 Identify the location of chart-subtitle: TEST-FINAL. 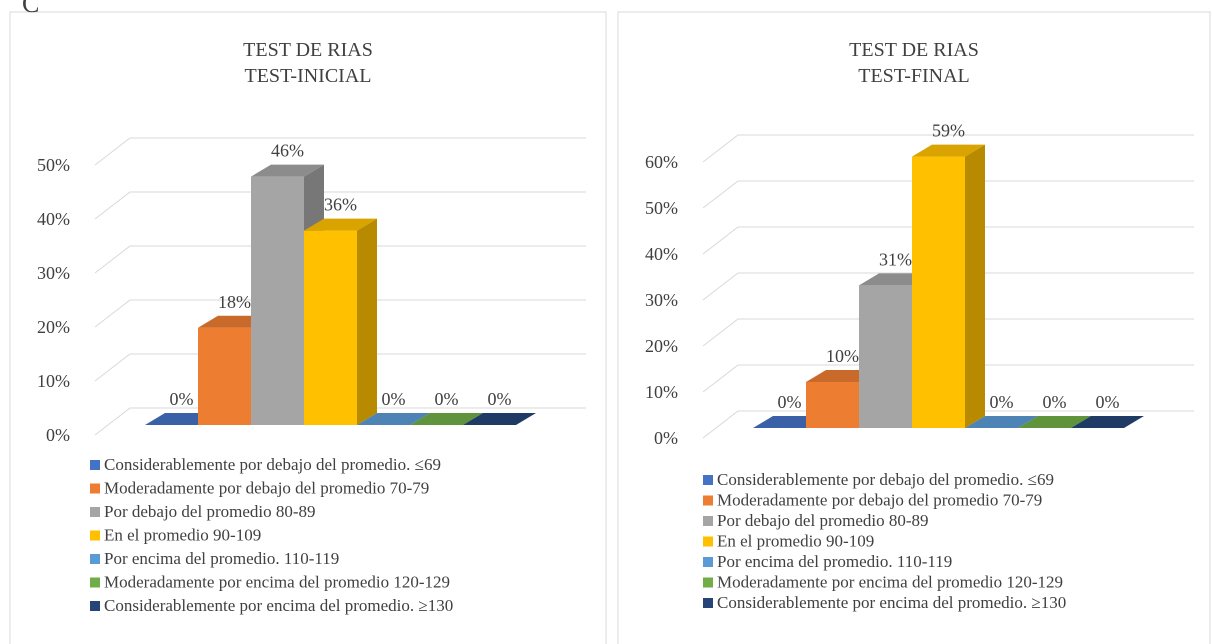
(913, 76).